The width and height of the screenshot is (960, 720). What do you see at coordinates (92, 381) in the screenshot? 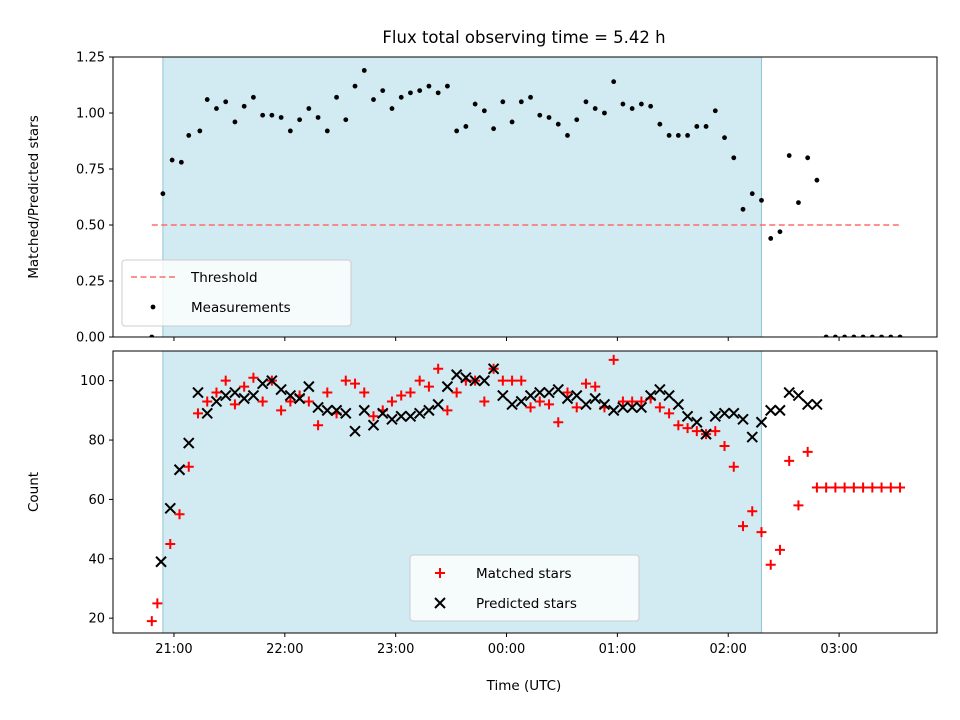
I see `y-tick-label: 100` at bounding box center [92, 381].